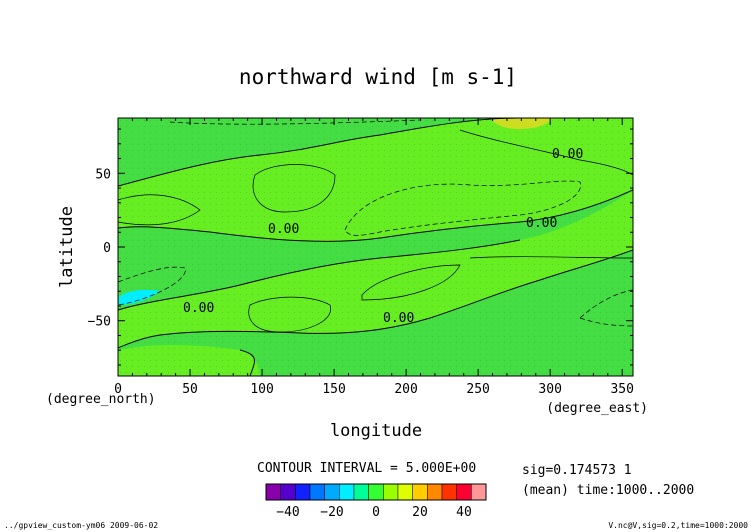  What do you see at coordinates (333, 389) in the screenshot?
I see `x-tick-label: 150` at bounding box center [333, 389].